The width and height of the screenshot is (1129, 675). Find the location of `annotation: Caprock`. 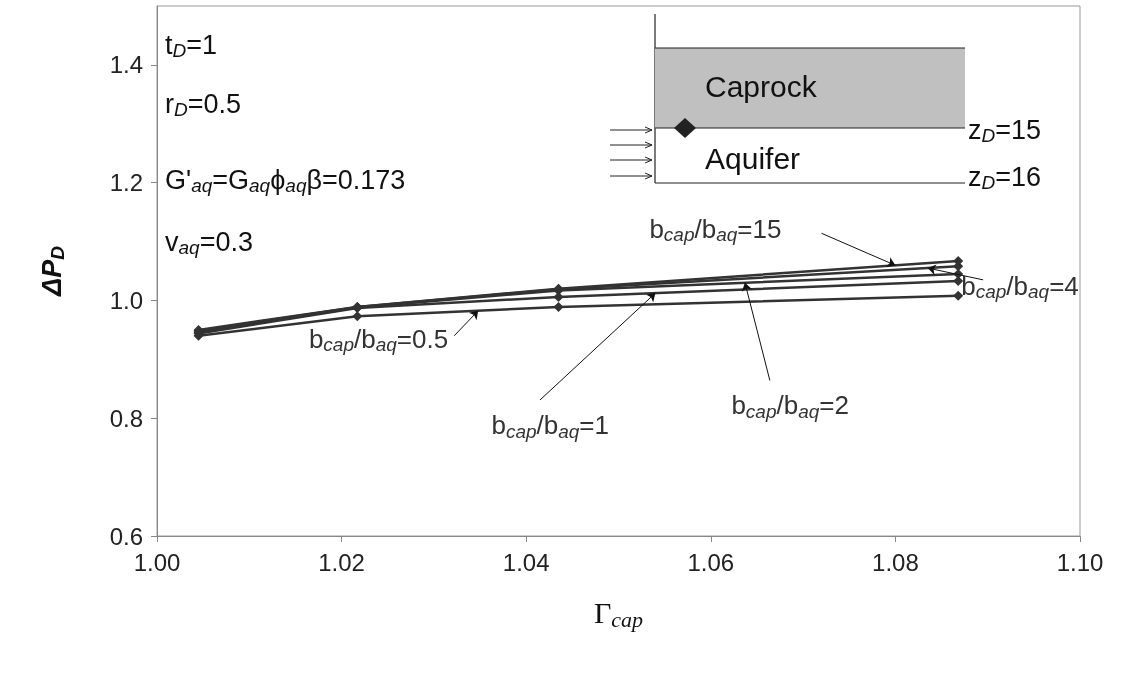

annotation: Caprock is located at coordinates (761, 86).